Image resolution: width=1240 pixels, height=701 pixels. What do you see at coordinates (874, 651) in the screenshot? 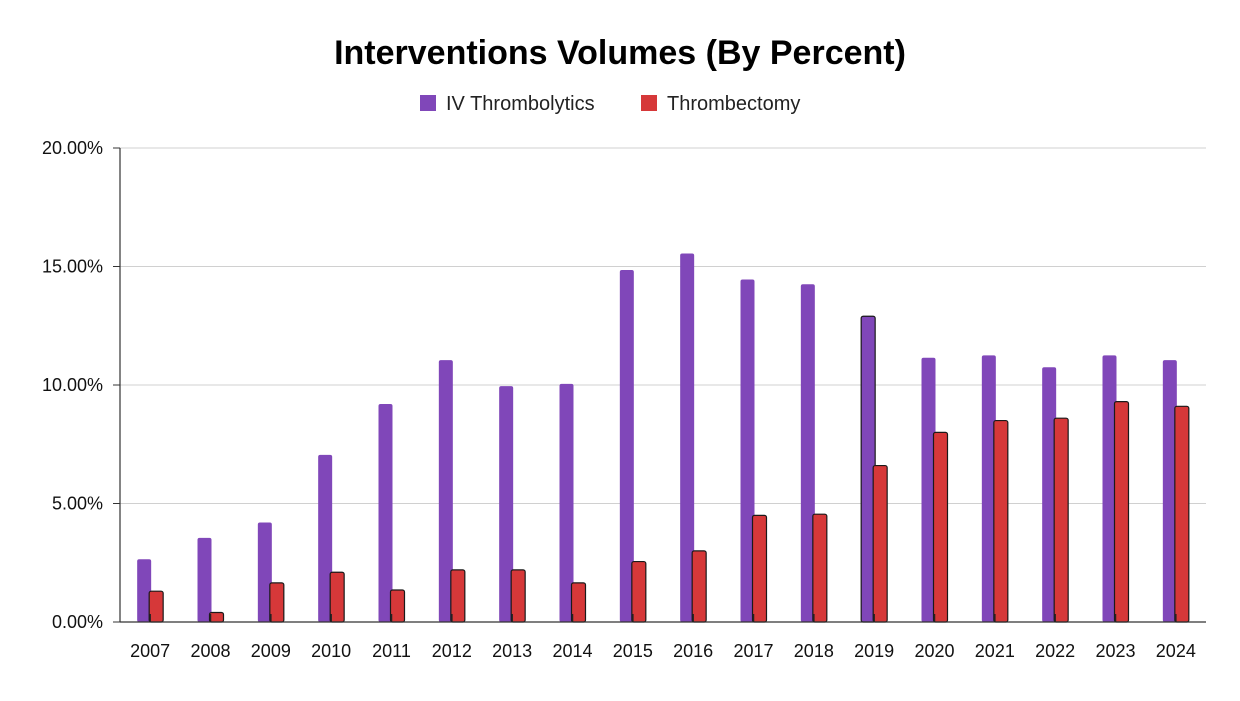
I see `x-tick-label: 2019` at bounding box center [874, 651].